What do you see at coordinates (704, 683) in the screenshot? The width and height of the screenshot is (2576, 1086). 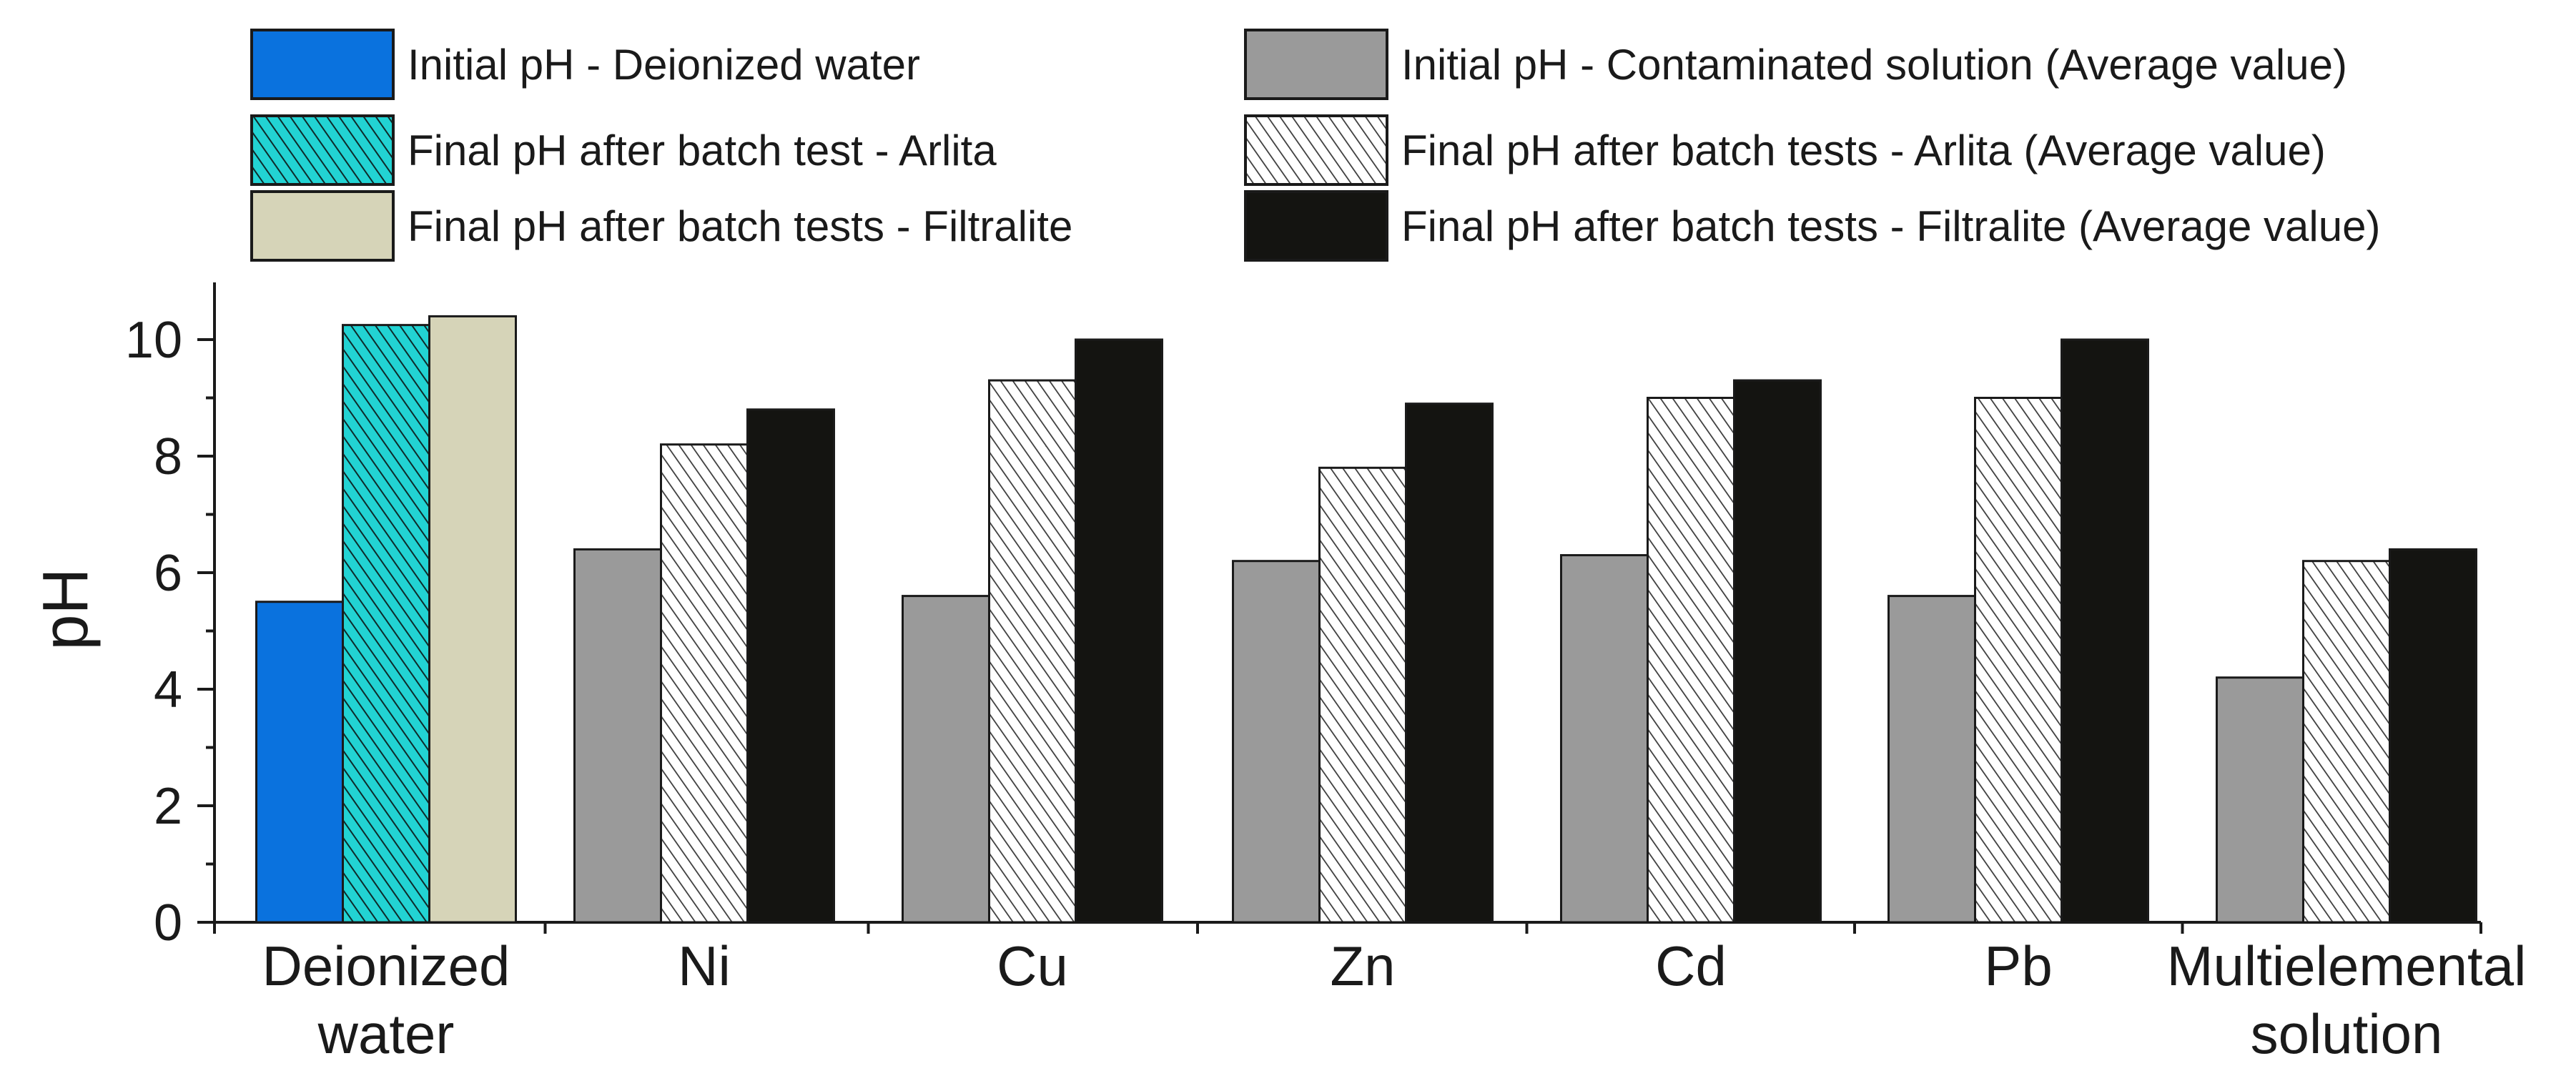 I see `bar-ni-s1` at bounding box center [704, 683].